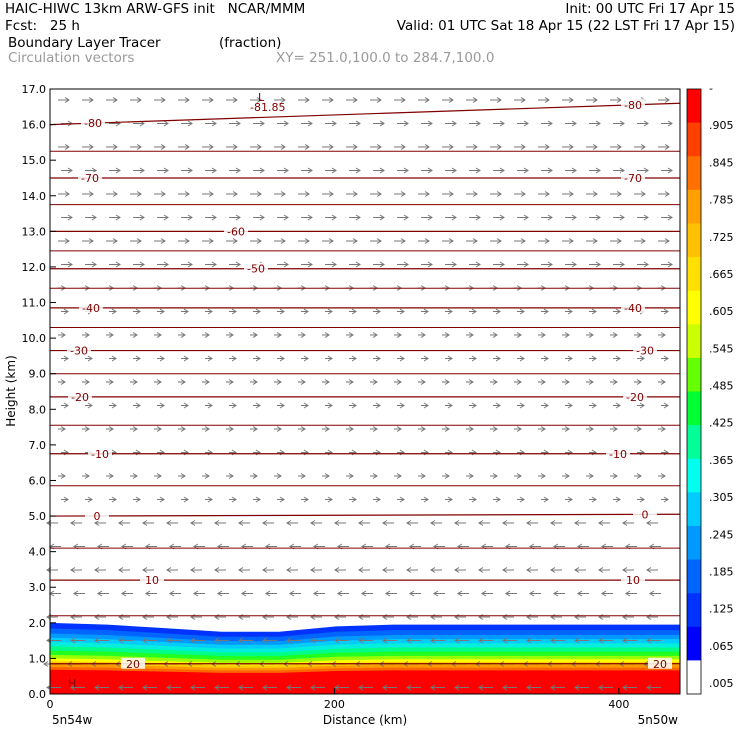  Describe the element at coordinates (694, 442) in the screenshot. I see `colorbar-swatch` at that location.